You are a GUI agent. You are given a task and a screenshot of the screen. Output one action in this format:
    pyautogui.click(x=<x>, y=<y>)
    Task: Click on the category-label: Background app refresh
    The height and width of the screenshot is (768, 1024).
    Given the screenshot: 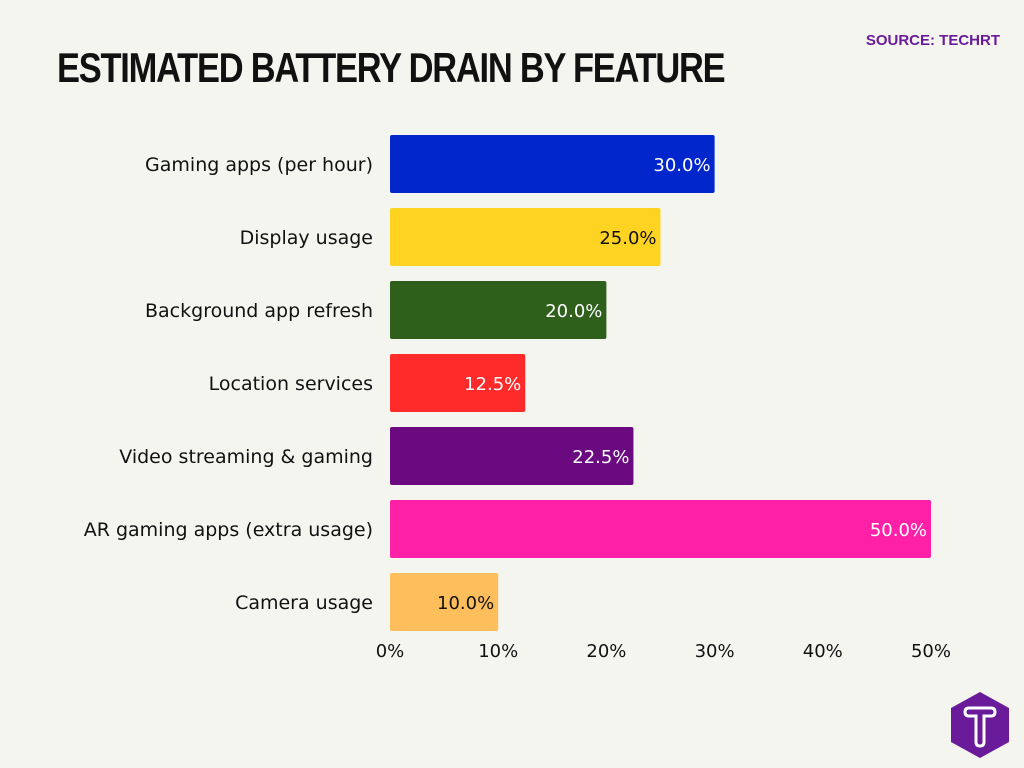 What is the action you would take?
    pyautogui.click(x=259, y=311)
    